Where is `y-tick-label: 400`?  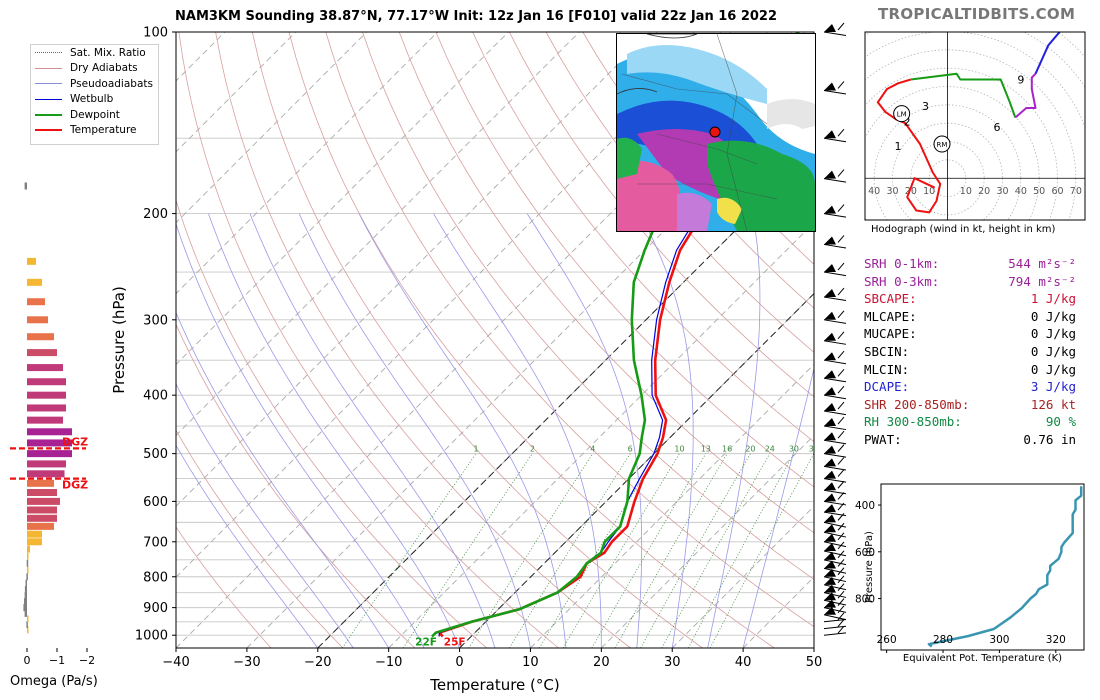 y-tick-label: 400 is located at coordinates (155, 396).